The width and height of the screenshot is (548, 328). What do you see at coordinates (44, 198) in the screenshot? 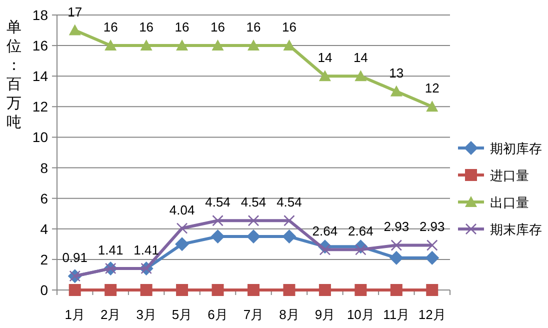
I see `y-tick-label: 6` at bounding box center [44, 198].